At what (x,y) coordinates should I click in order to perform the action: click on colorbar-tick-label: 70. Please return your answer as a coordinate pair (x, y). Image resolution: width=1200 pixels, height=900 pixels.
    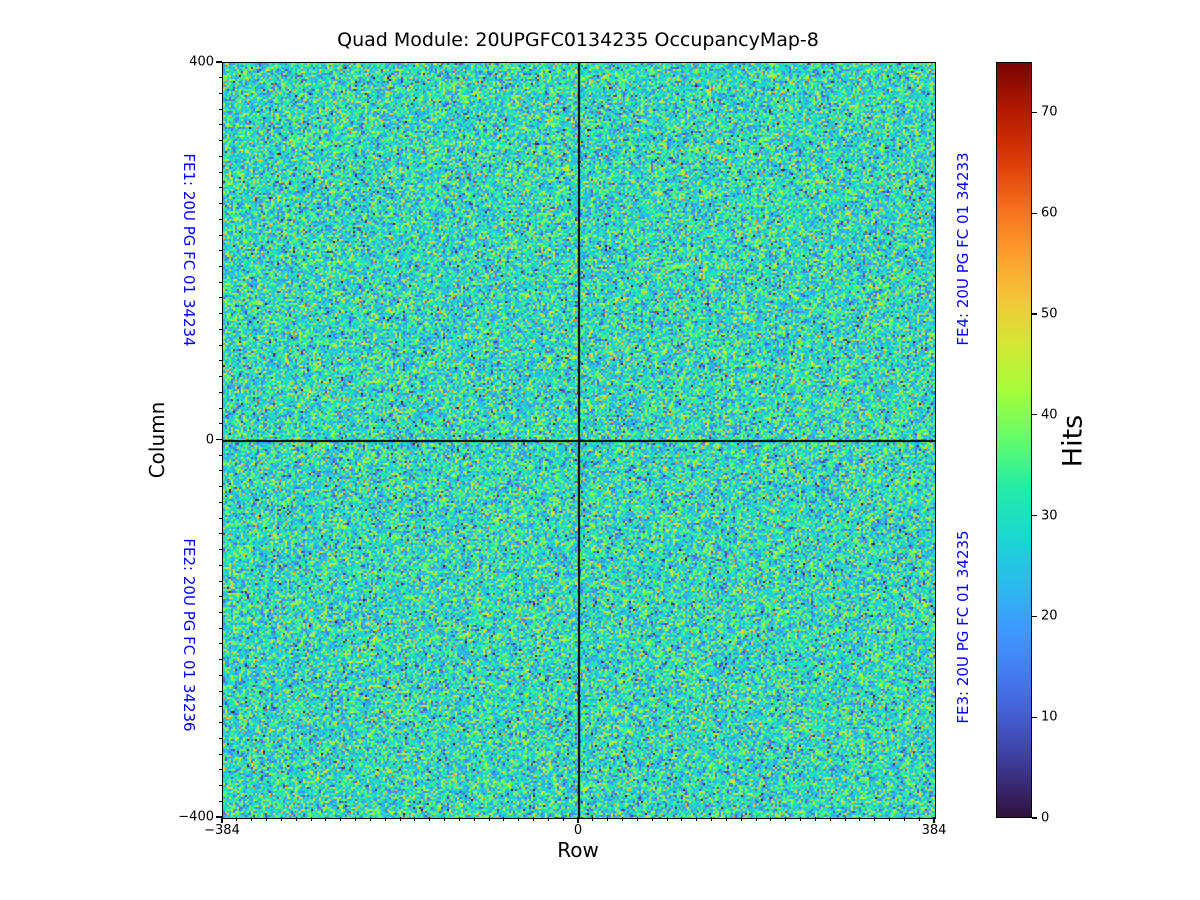
    Looking at the image, I should click on (1049, 112).